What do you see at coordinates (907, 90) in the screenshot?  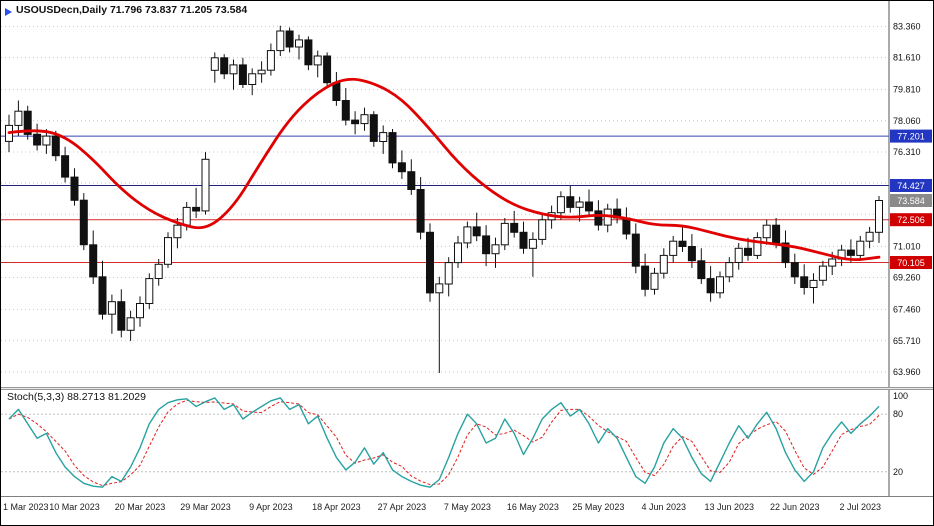 I see `price-tick-label: 79.810` at bounding box center [907, 90].